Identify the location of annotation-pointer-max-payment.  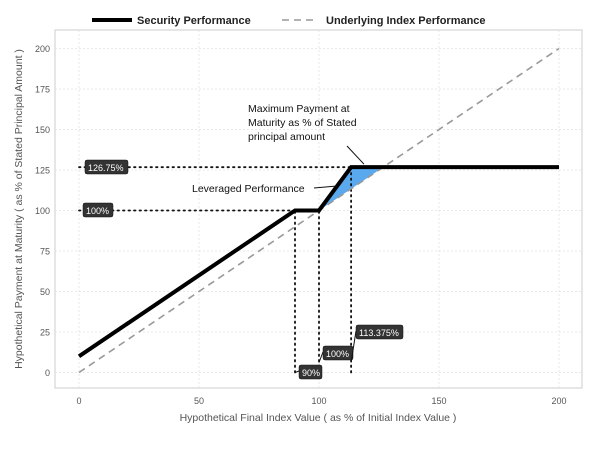
(355, 155).